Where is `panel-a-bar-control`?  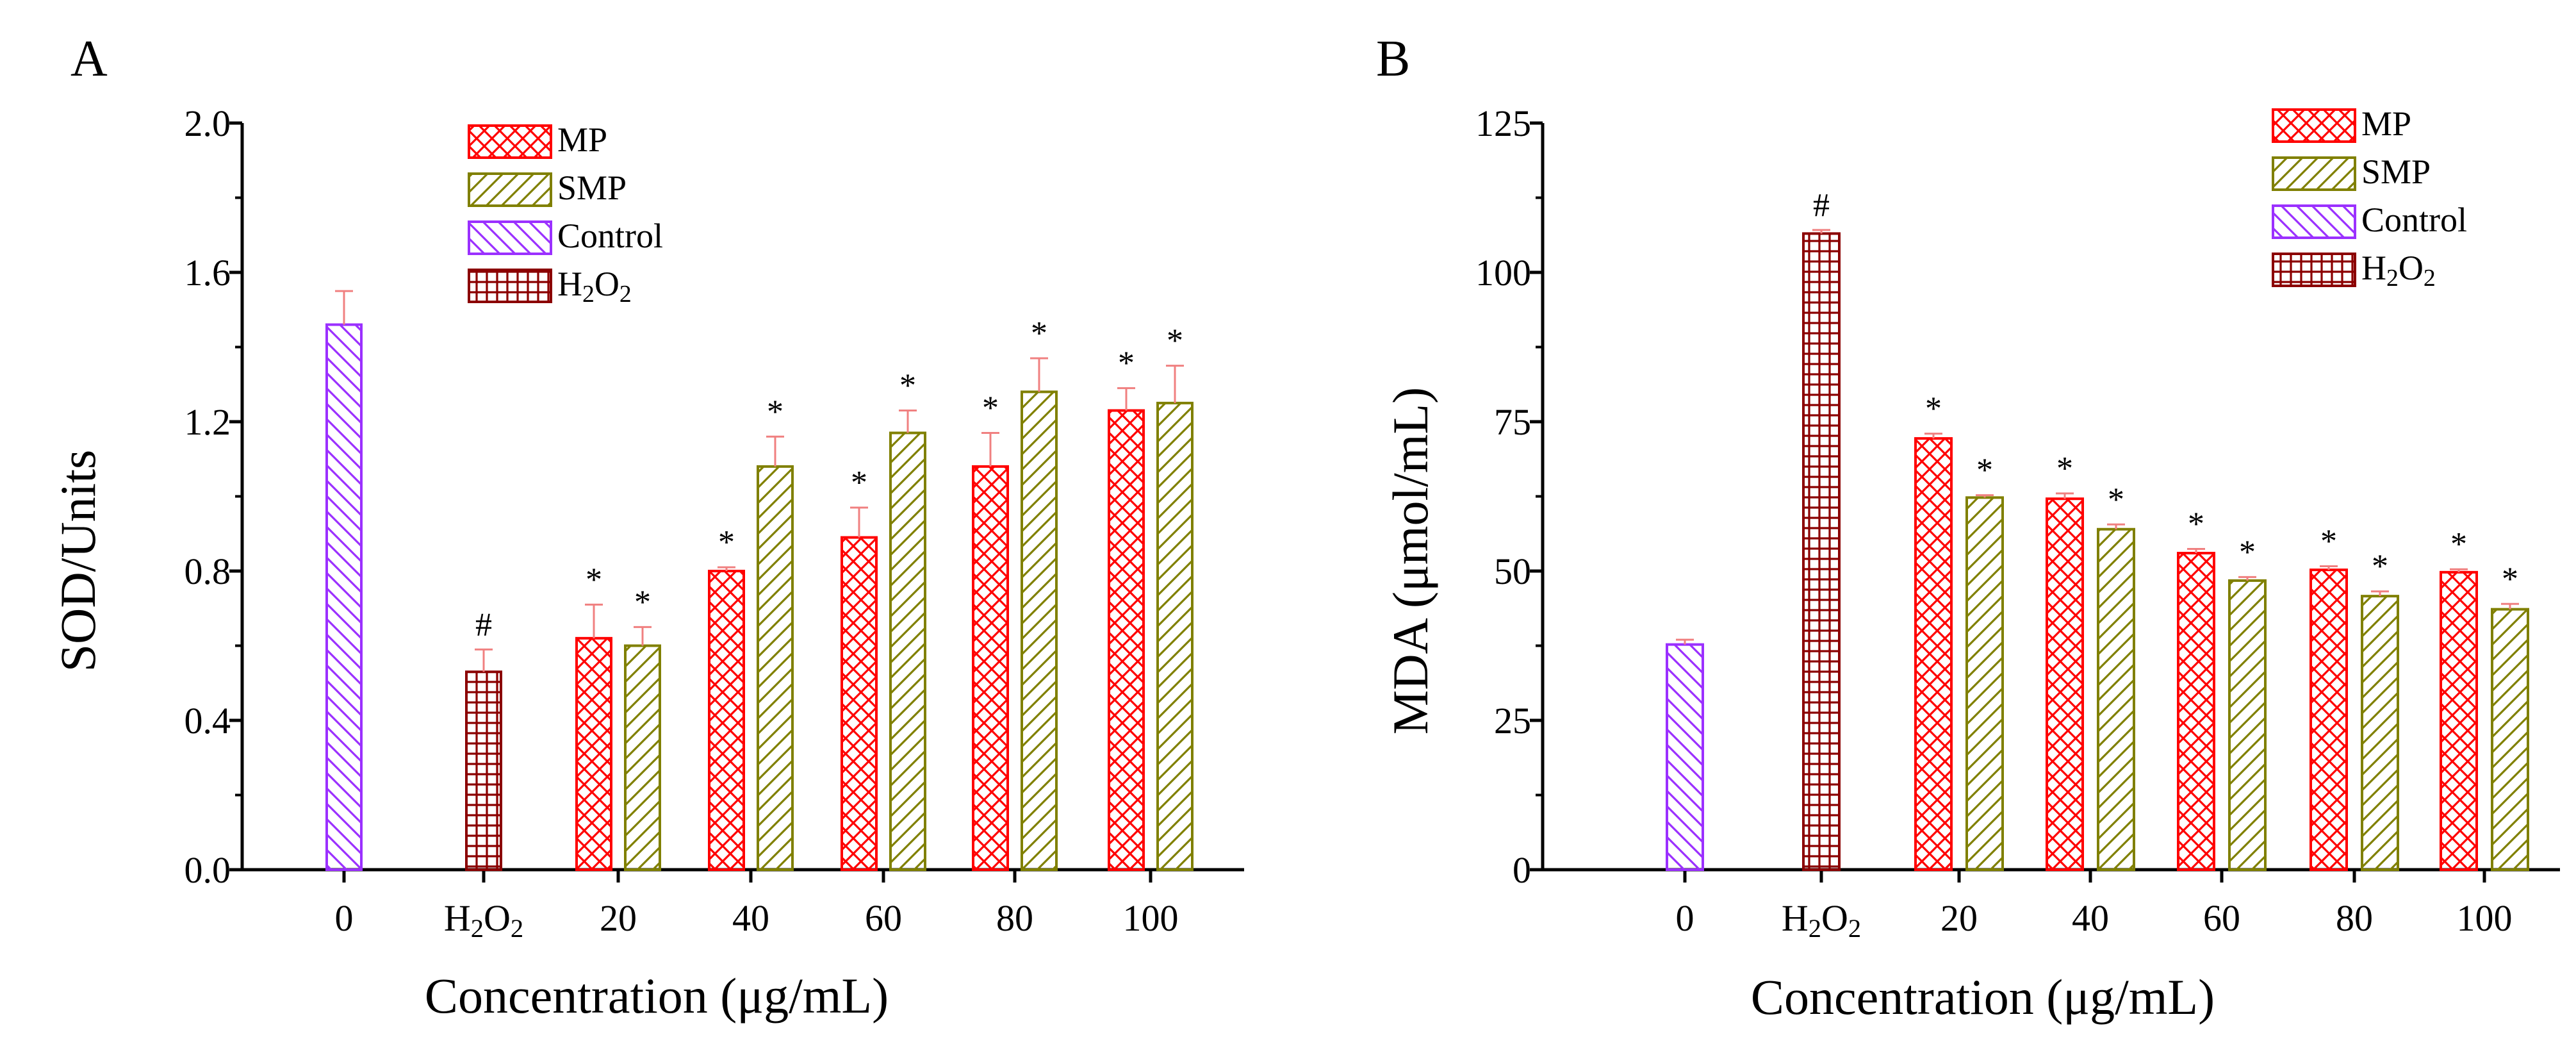
panel-a-bar-control is located at coordinates (344, 597).